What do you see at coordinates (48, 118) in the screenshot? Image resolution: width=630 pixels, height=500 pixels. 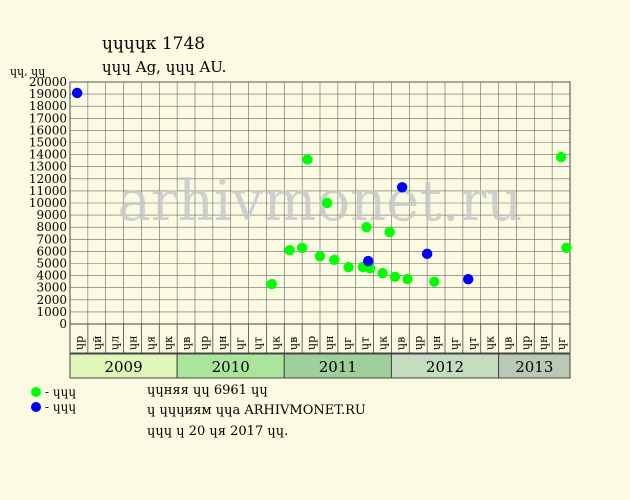 I see `y-tick-label: 17000` at bounding box center [48, 118].